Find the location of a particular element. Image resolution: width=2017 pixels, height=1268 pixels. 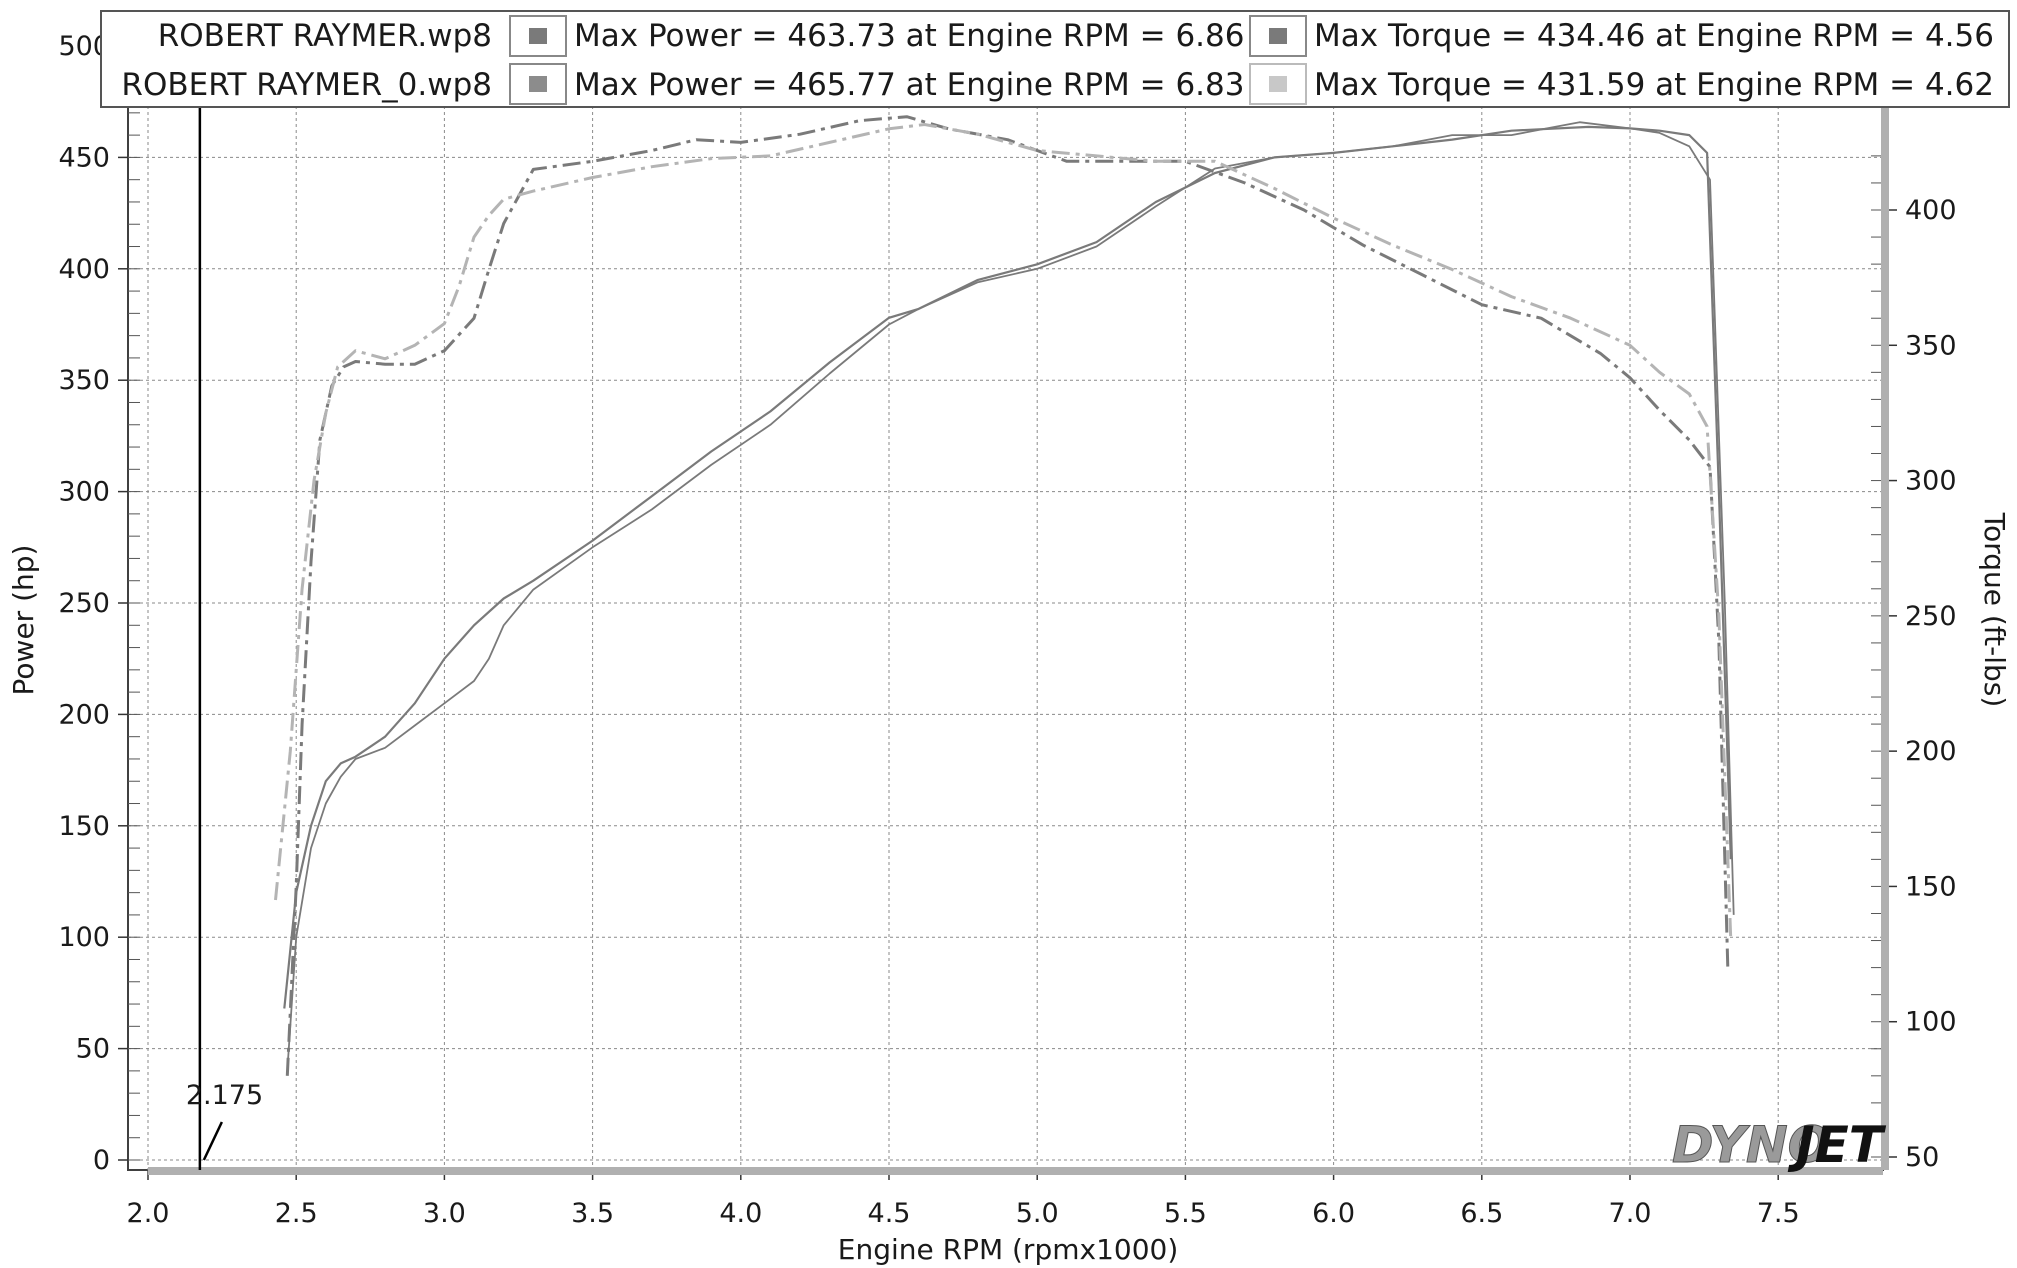

x-tick-label: 4.0 is located at coordinates (740, 1213).